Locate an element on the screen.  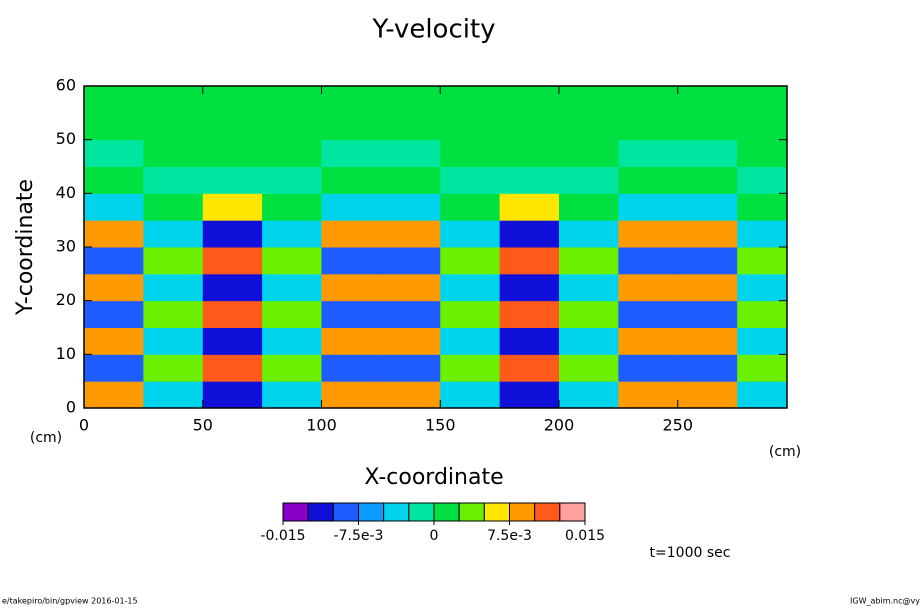
colorbar-tick-label: 0.015 is located at coordinates (585, 536).